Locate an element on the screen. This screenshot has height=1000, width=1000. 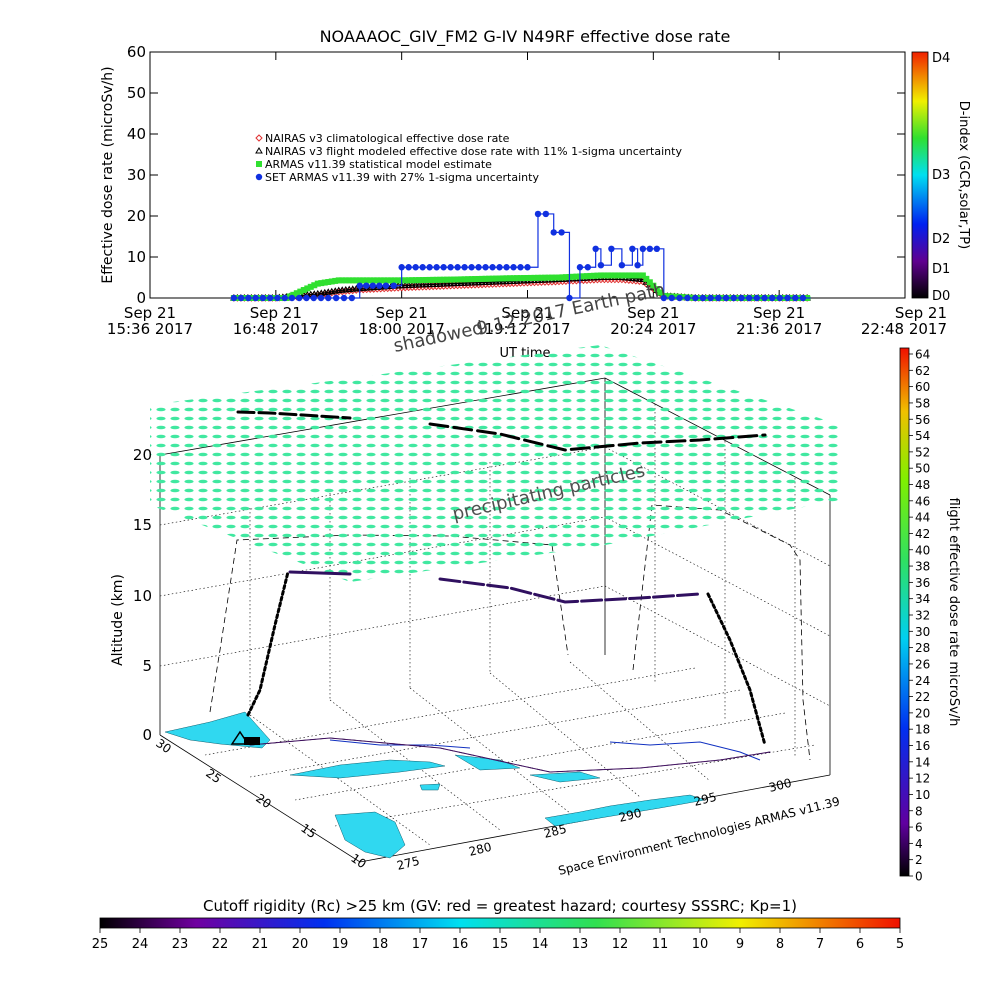
dindex-tick-label: D3 is located at coordinates (941, 175).